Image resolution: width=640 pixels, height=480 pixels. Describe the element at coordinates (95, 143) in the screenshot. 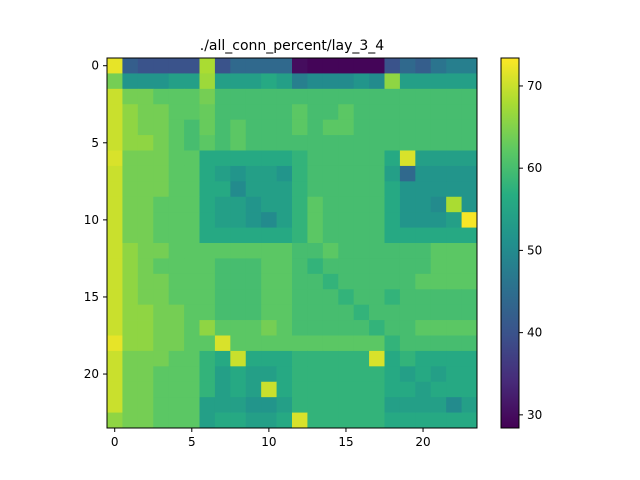

I see `y-tick-label: 5` at that location.